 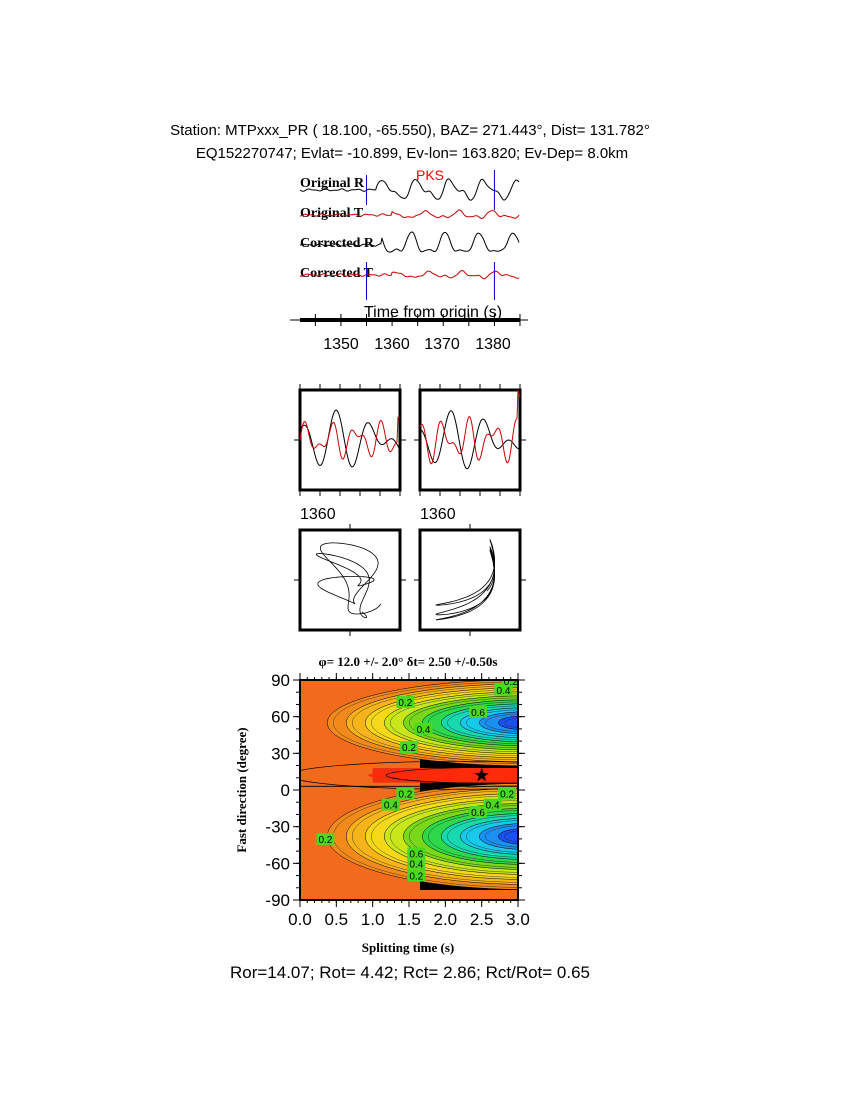 What do you see at coordinates (493, 344) in the screenshot?
I see `x-tick-1380: 1380` at bounding box center [493, 344].